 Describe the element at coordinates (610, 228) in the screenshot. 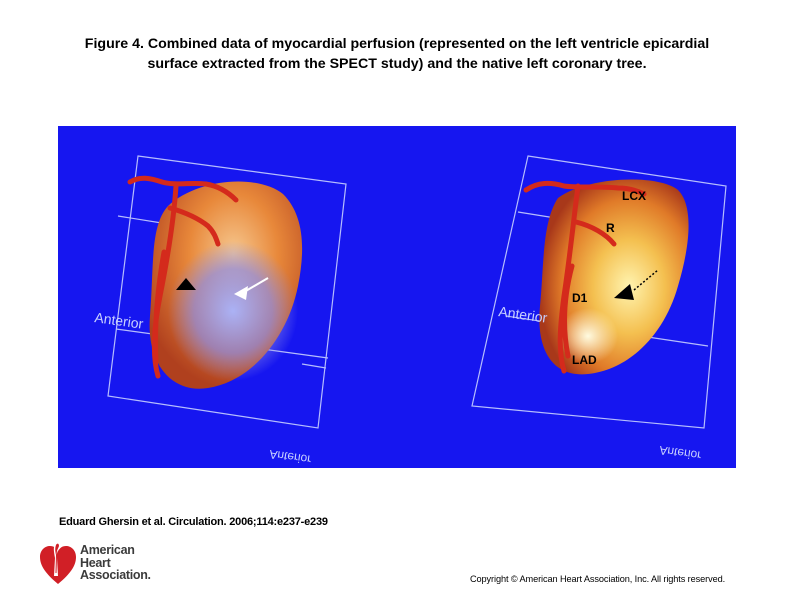

I see `label-r: R` at that location.